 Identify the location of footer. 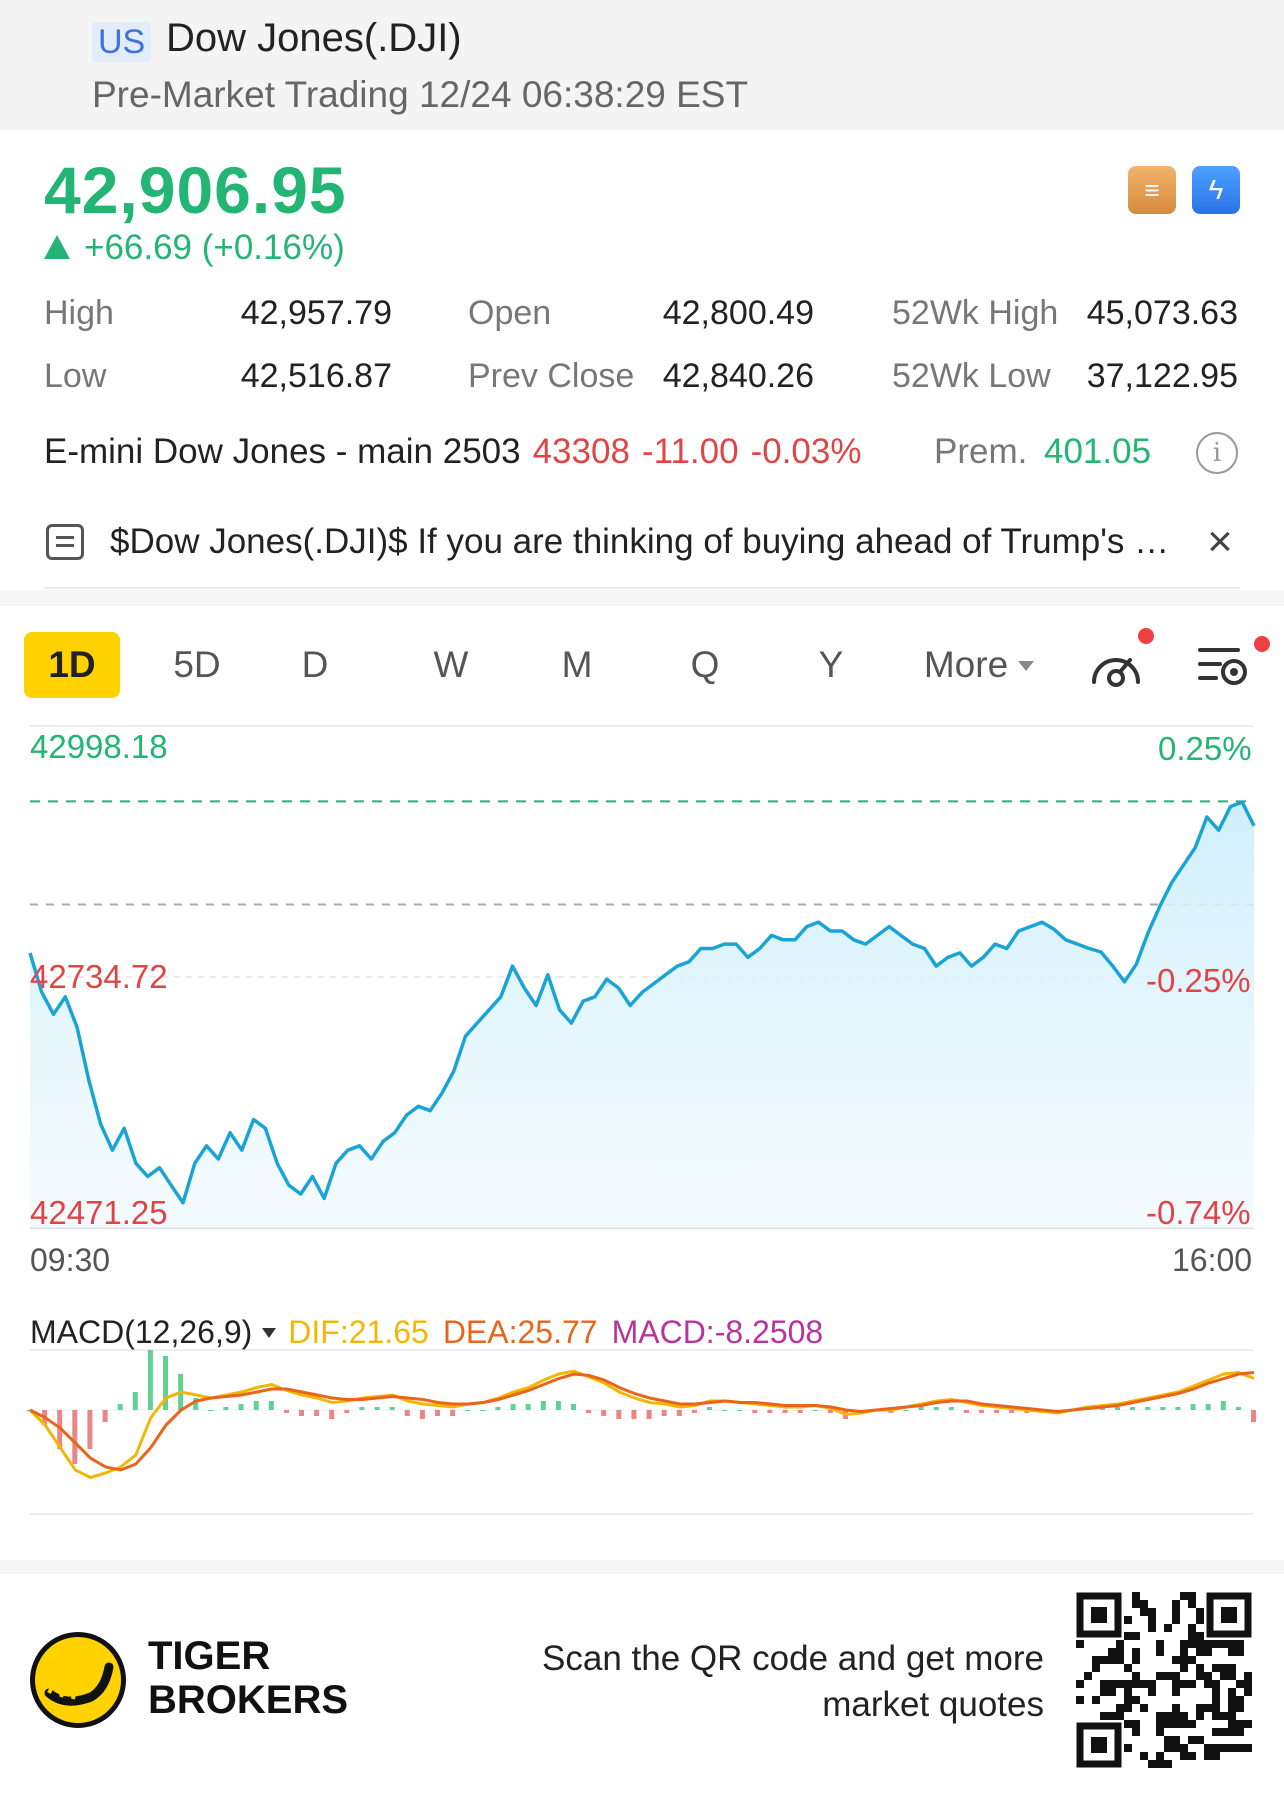
(642, 1680).